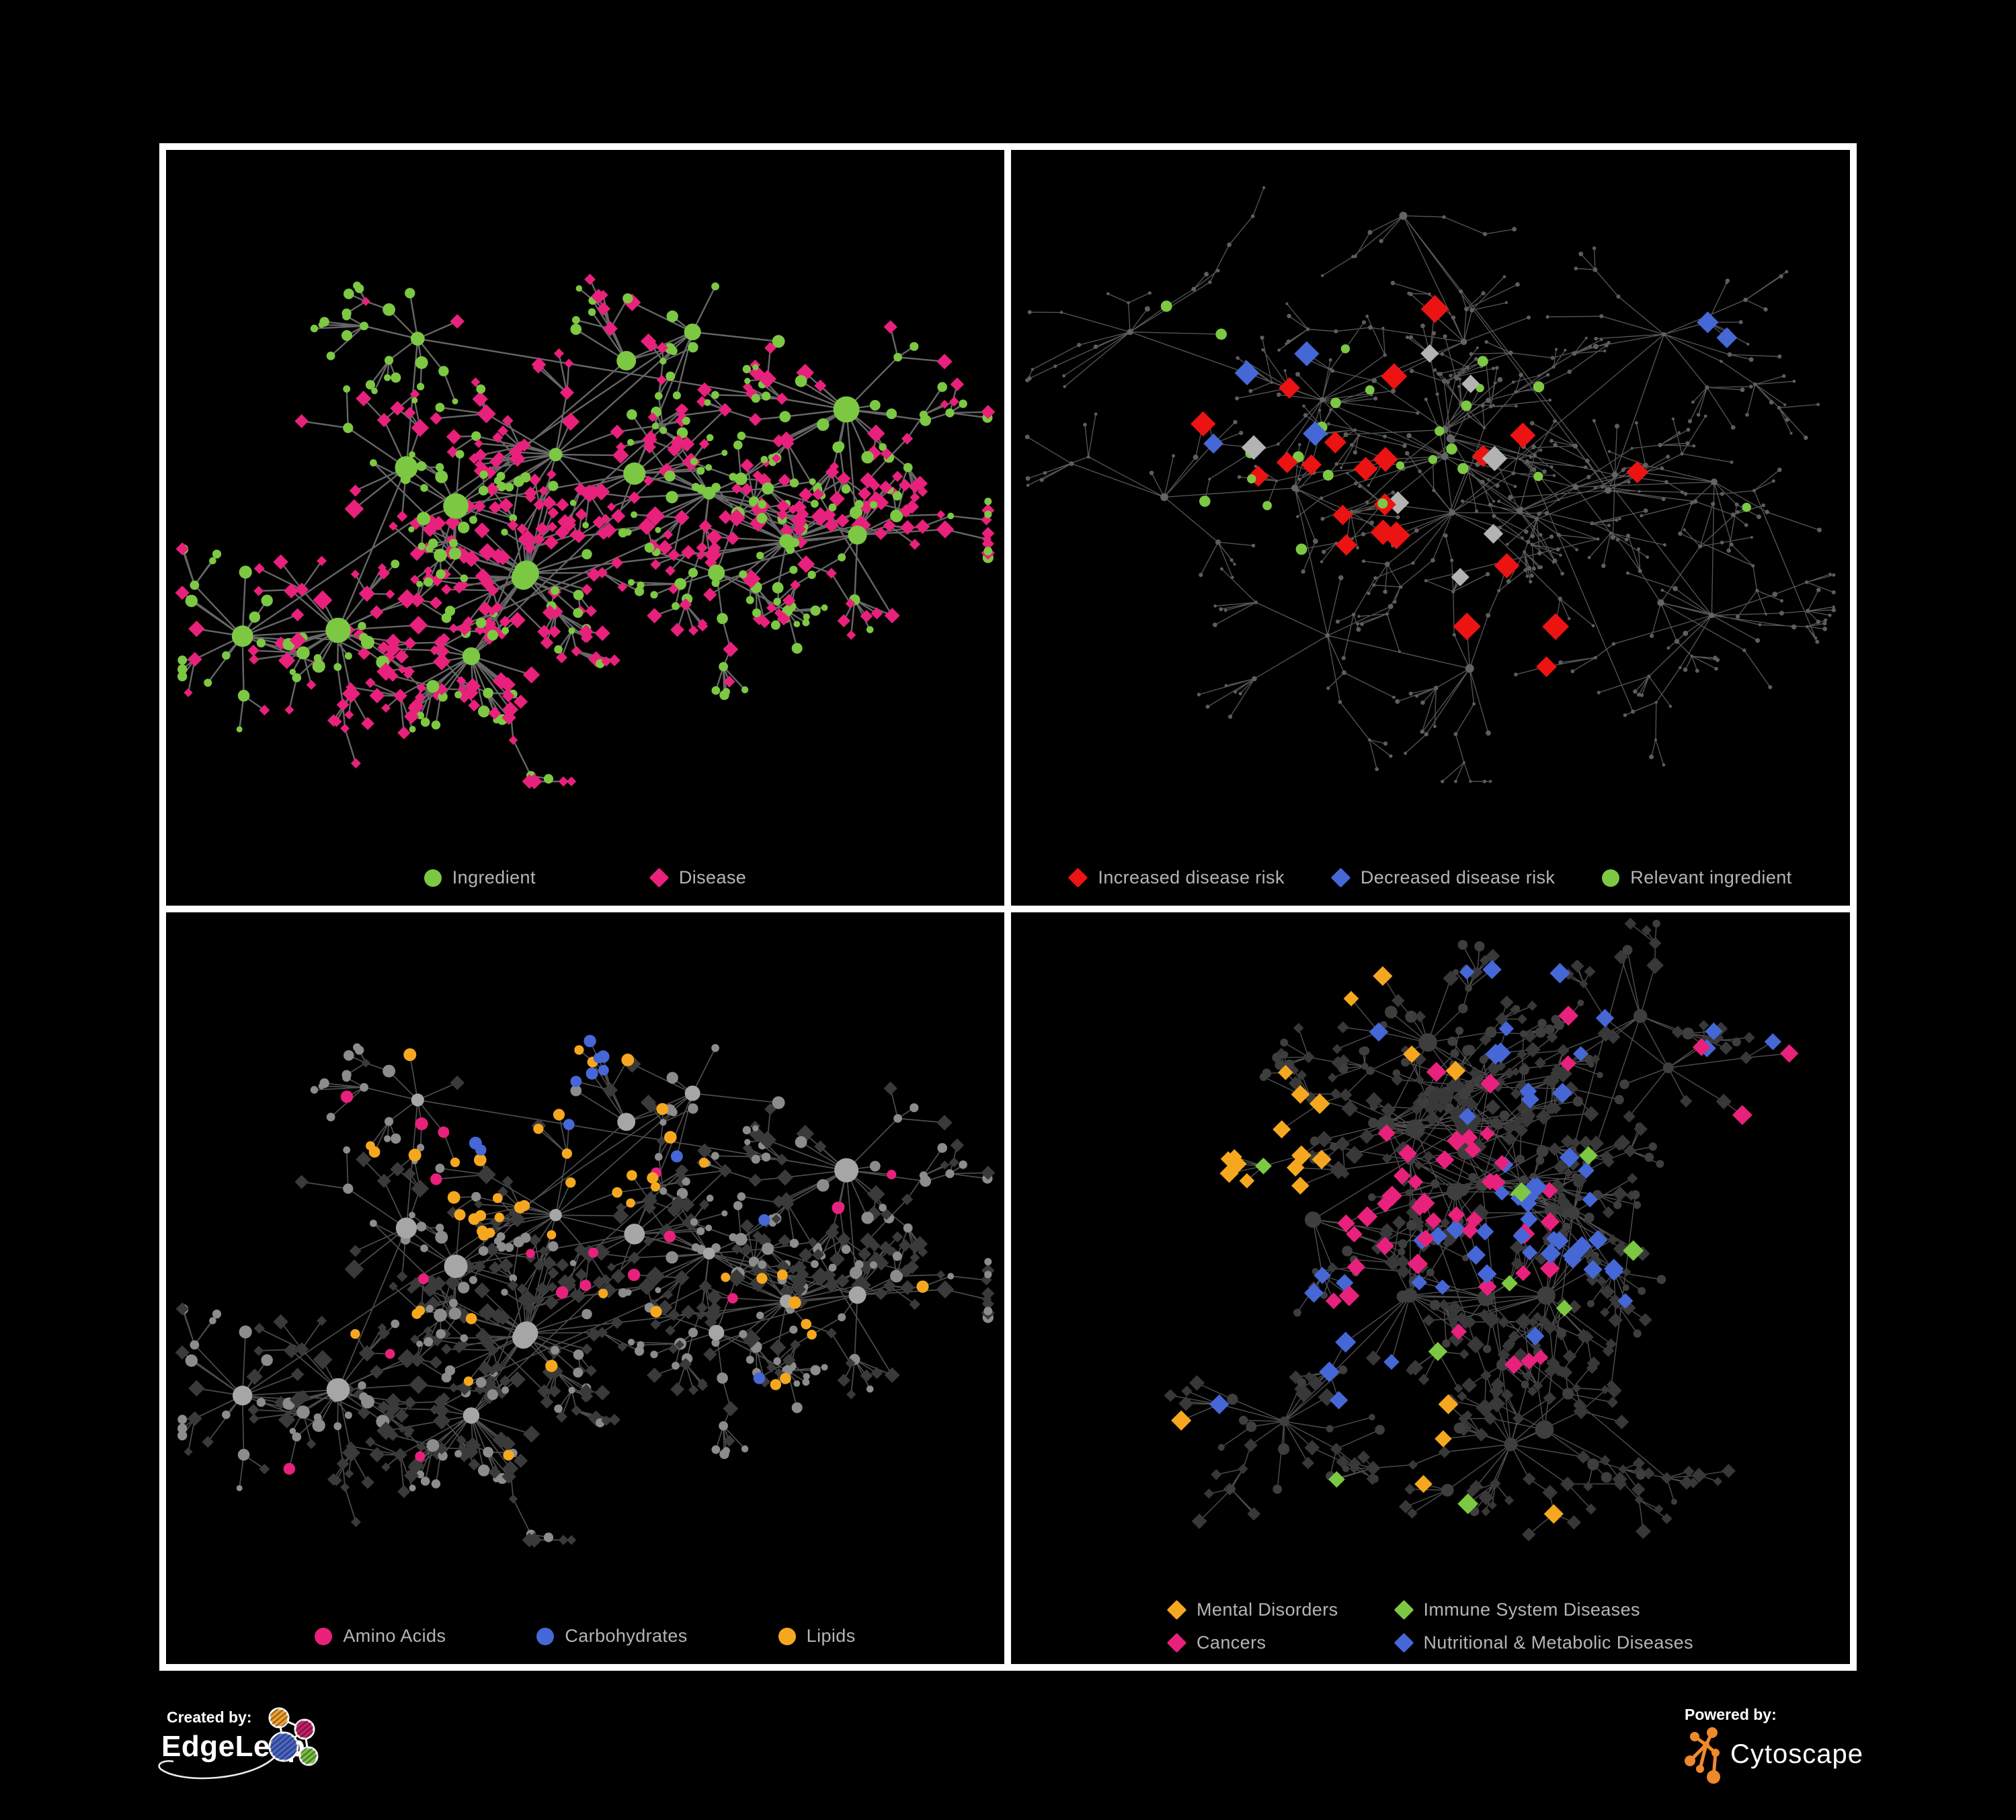 Image resolution: width=2016 pixels, height=1820 pixels. What do you see at coordinates (585, 877) in the screenshot?
I see `legend-ingredient-disease: Ingredient Disease` at bounding box center [585, 877].